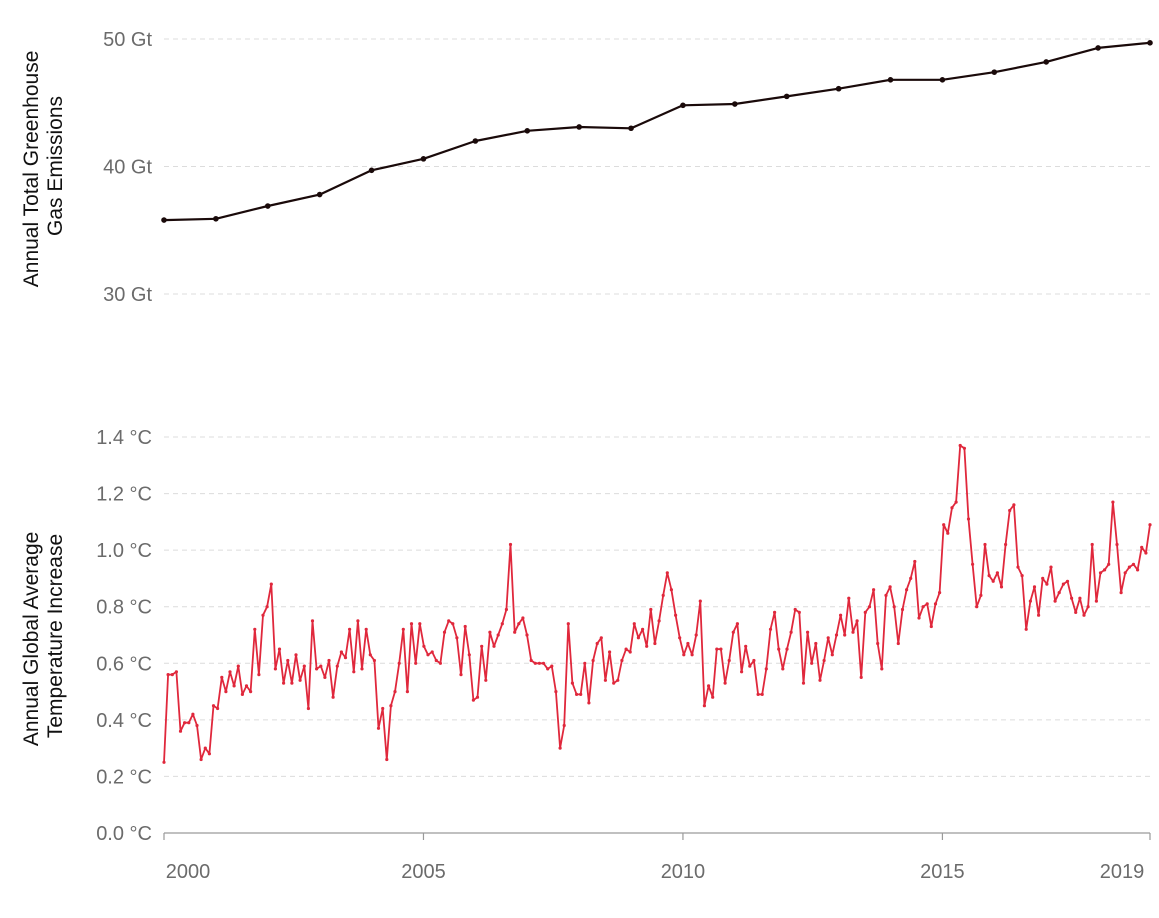  Describe the element at coordinates (124, 664) in the screenshot. I see `temperature-y-tick-label: 0.6 °C` at that location.